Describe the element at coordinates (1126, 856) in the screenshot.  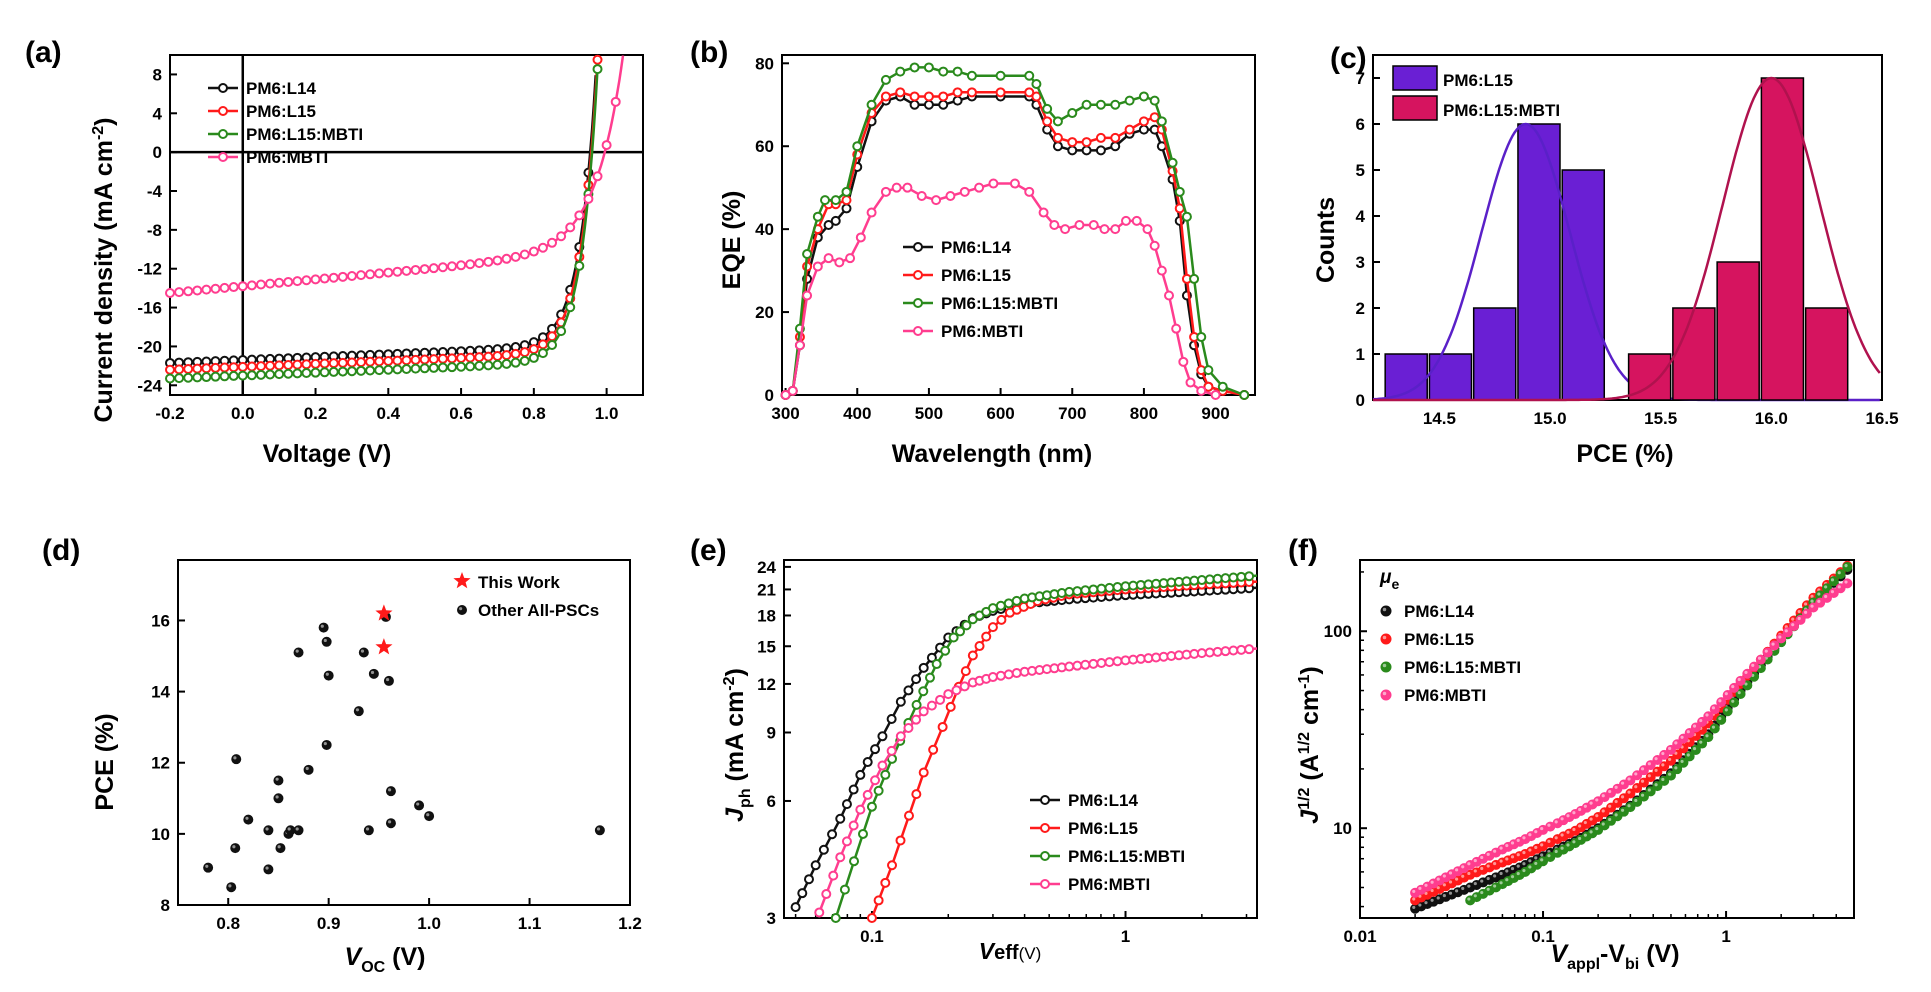
I see `legend-label: PM6:L15:MBTI` at that location.